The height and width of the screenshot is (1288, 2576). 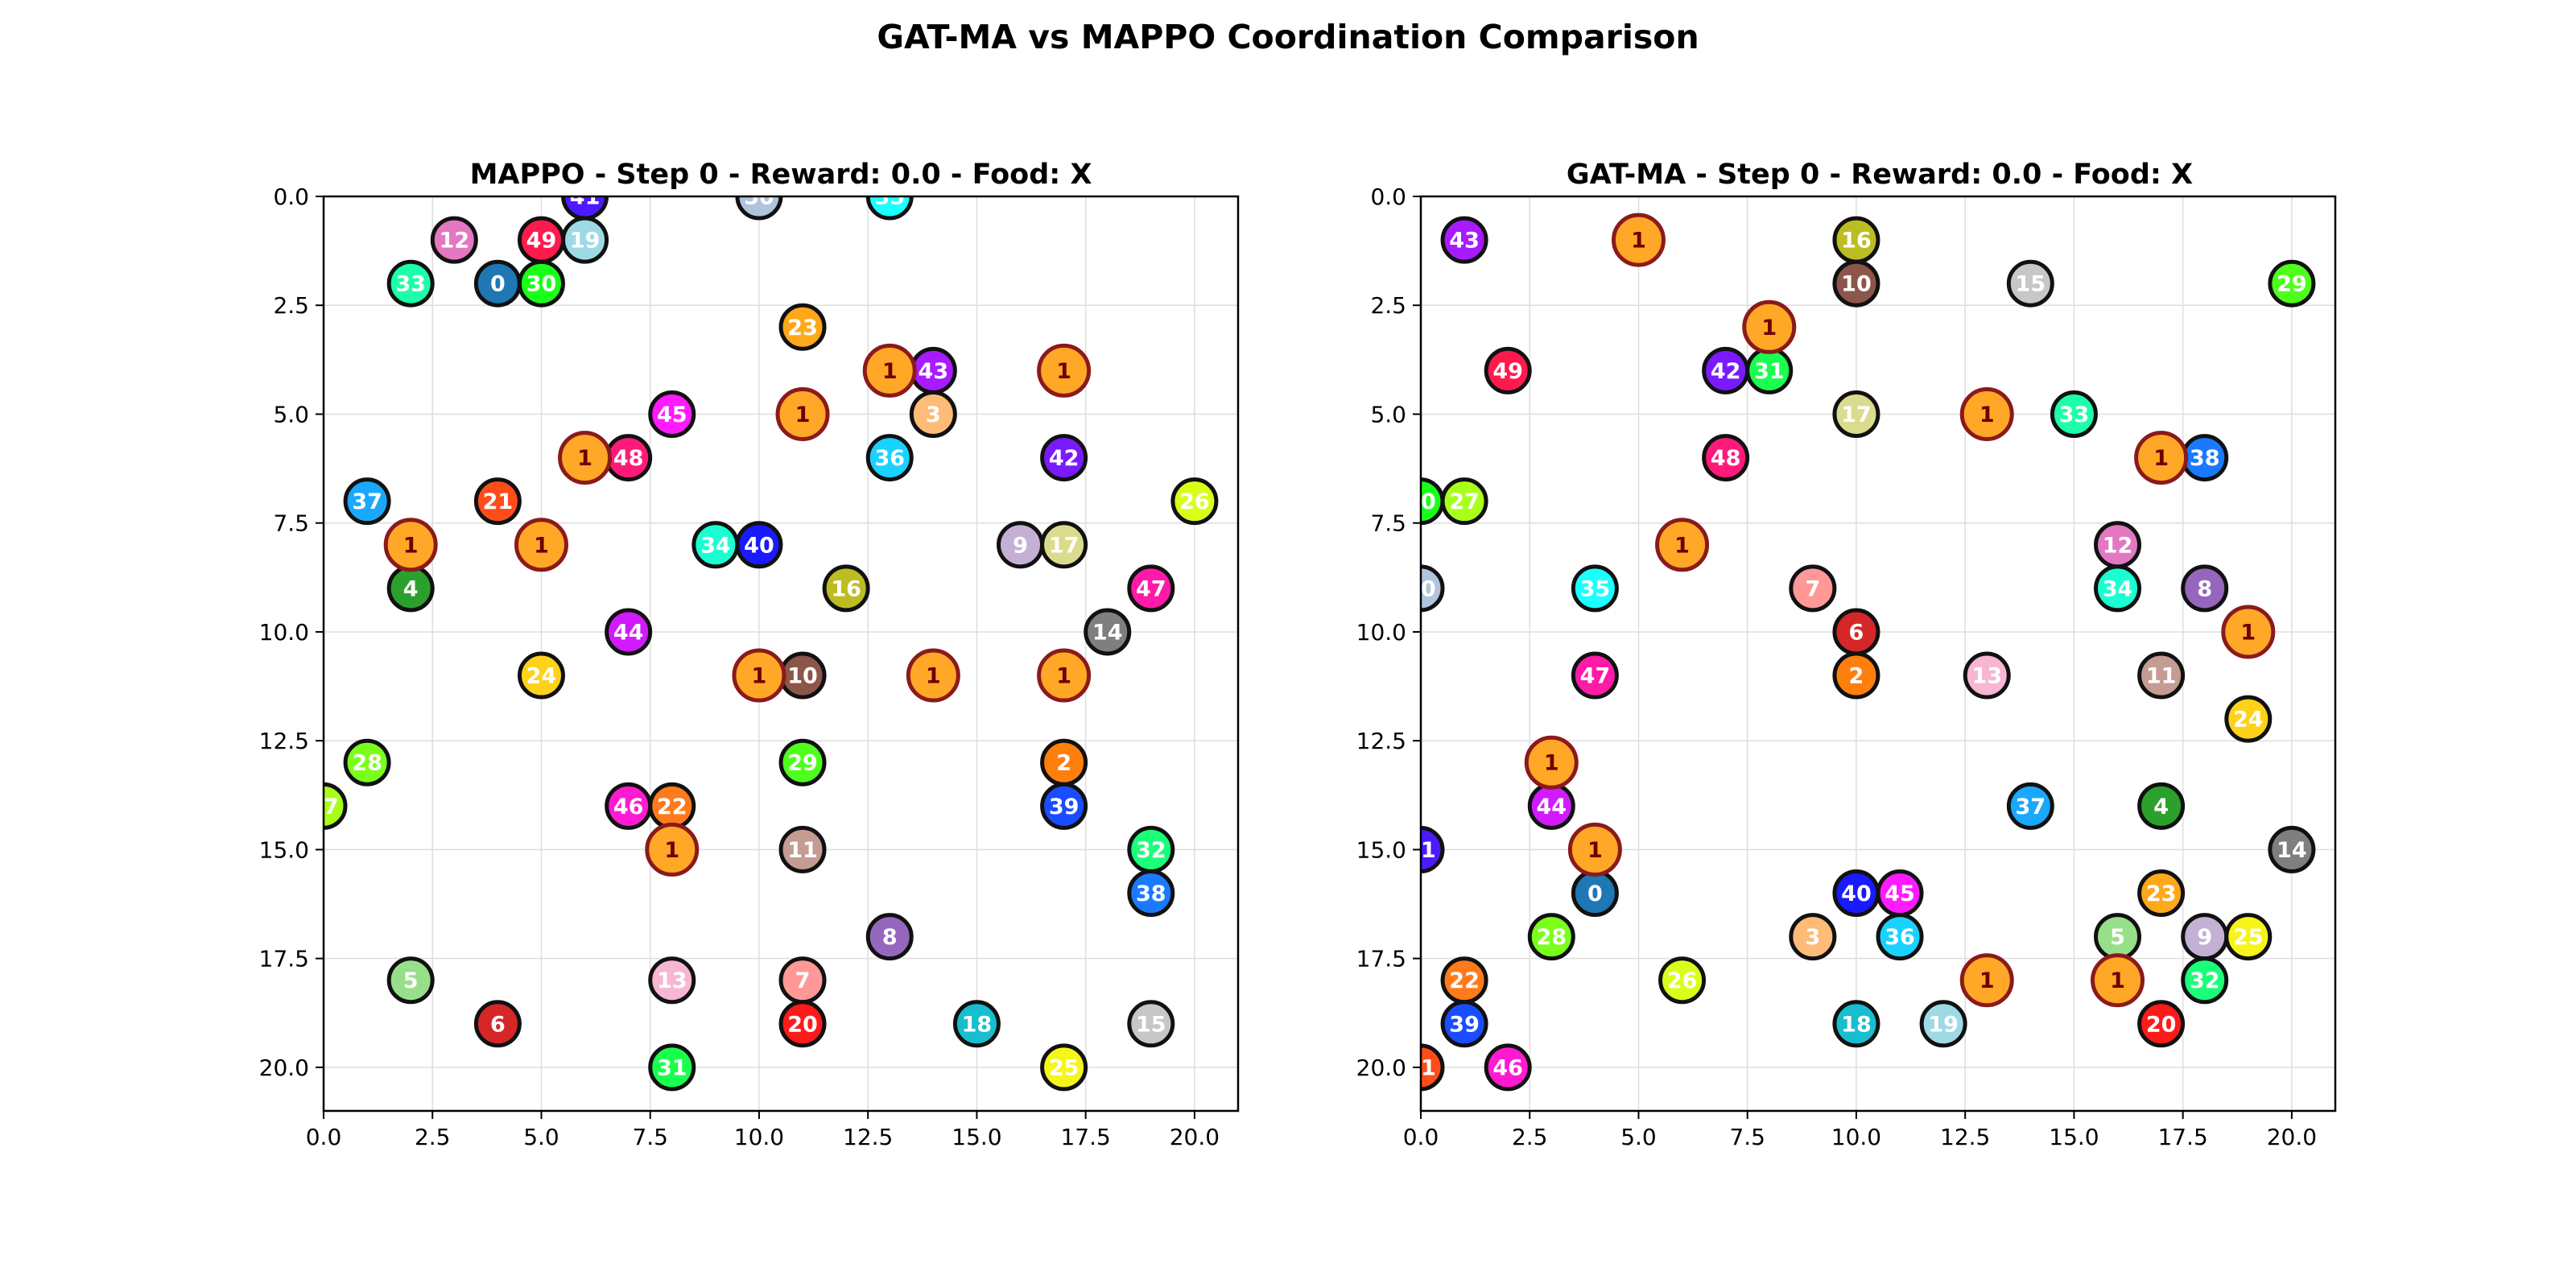 I want to click on gatma-agent-label: 8, so click(x=2204, y=588).